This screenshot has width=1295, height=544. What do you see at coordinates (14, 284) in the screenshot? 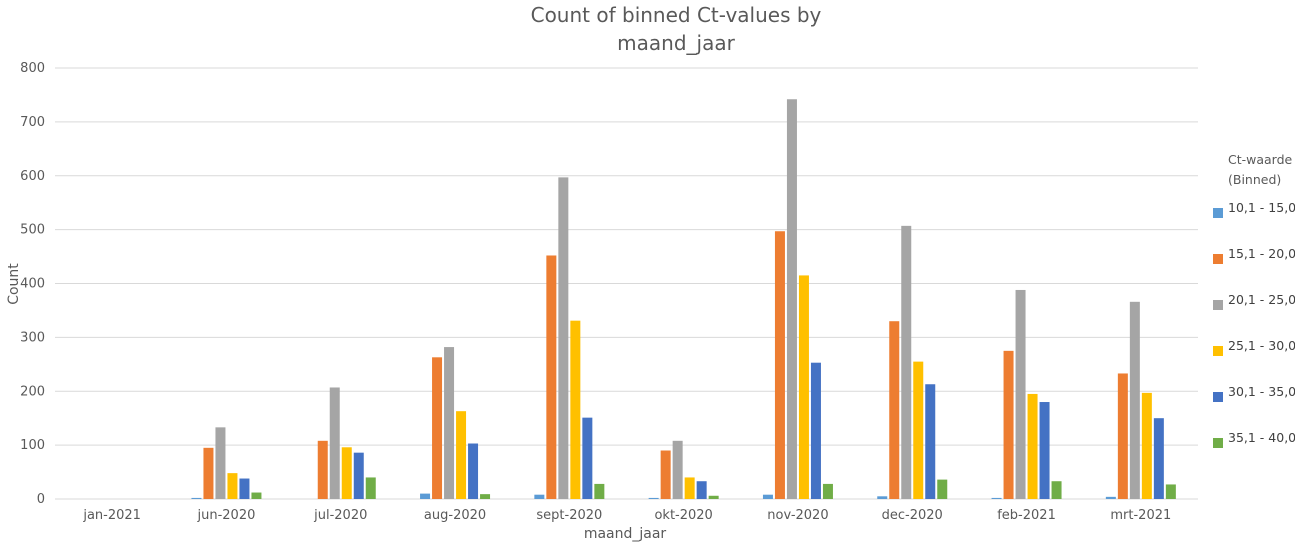
I see `y-axis-label: Count` at bounding box center [14, 284].